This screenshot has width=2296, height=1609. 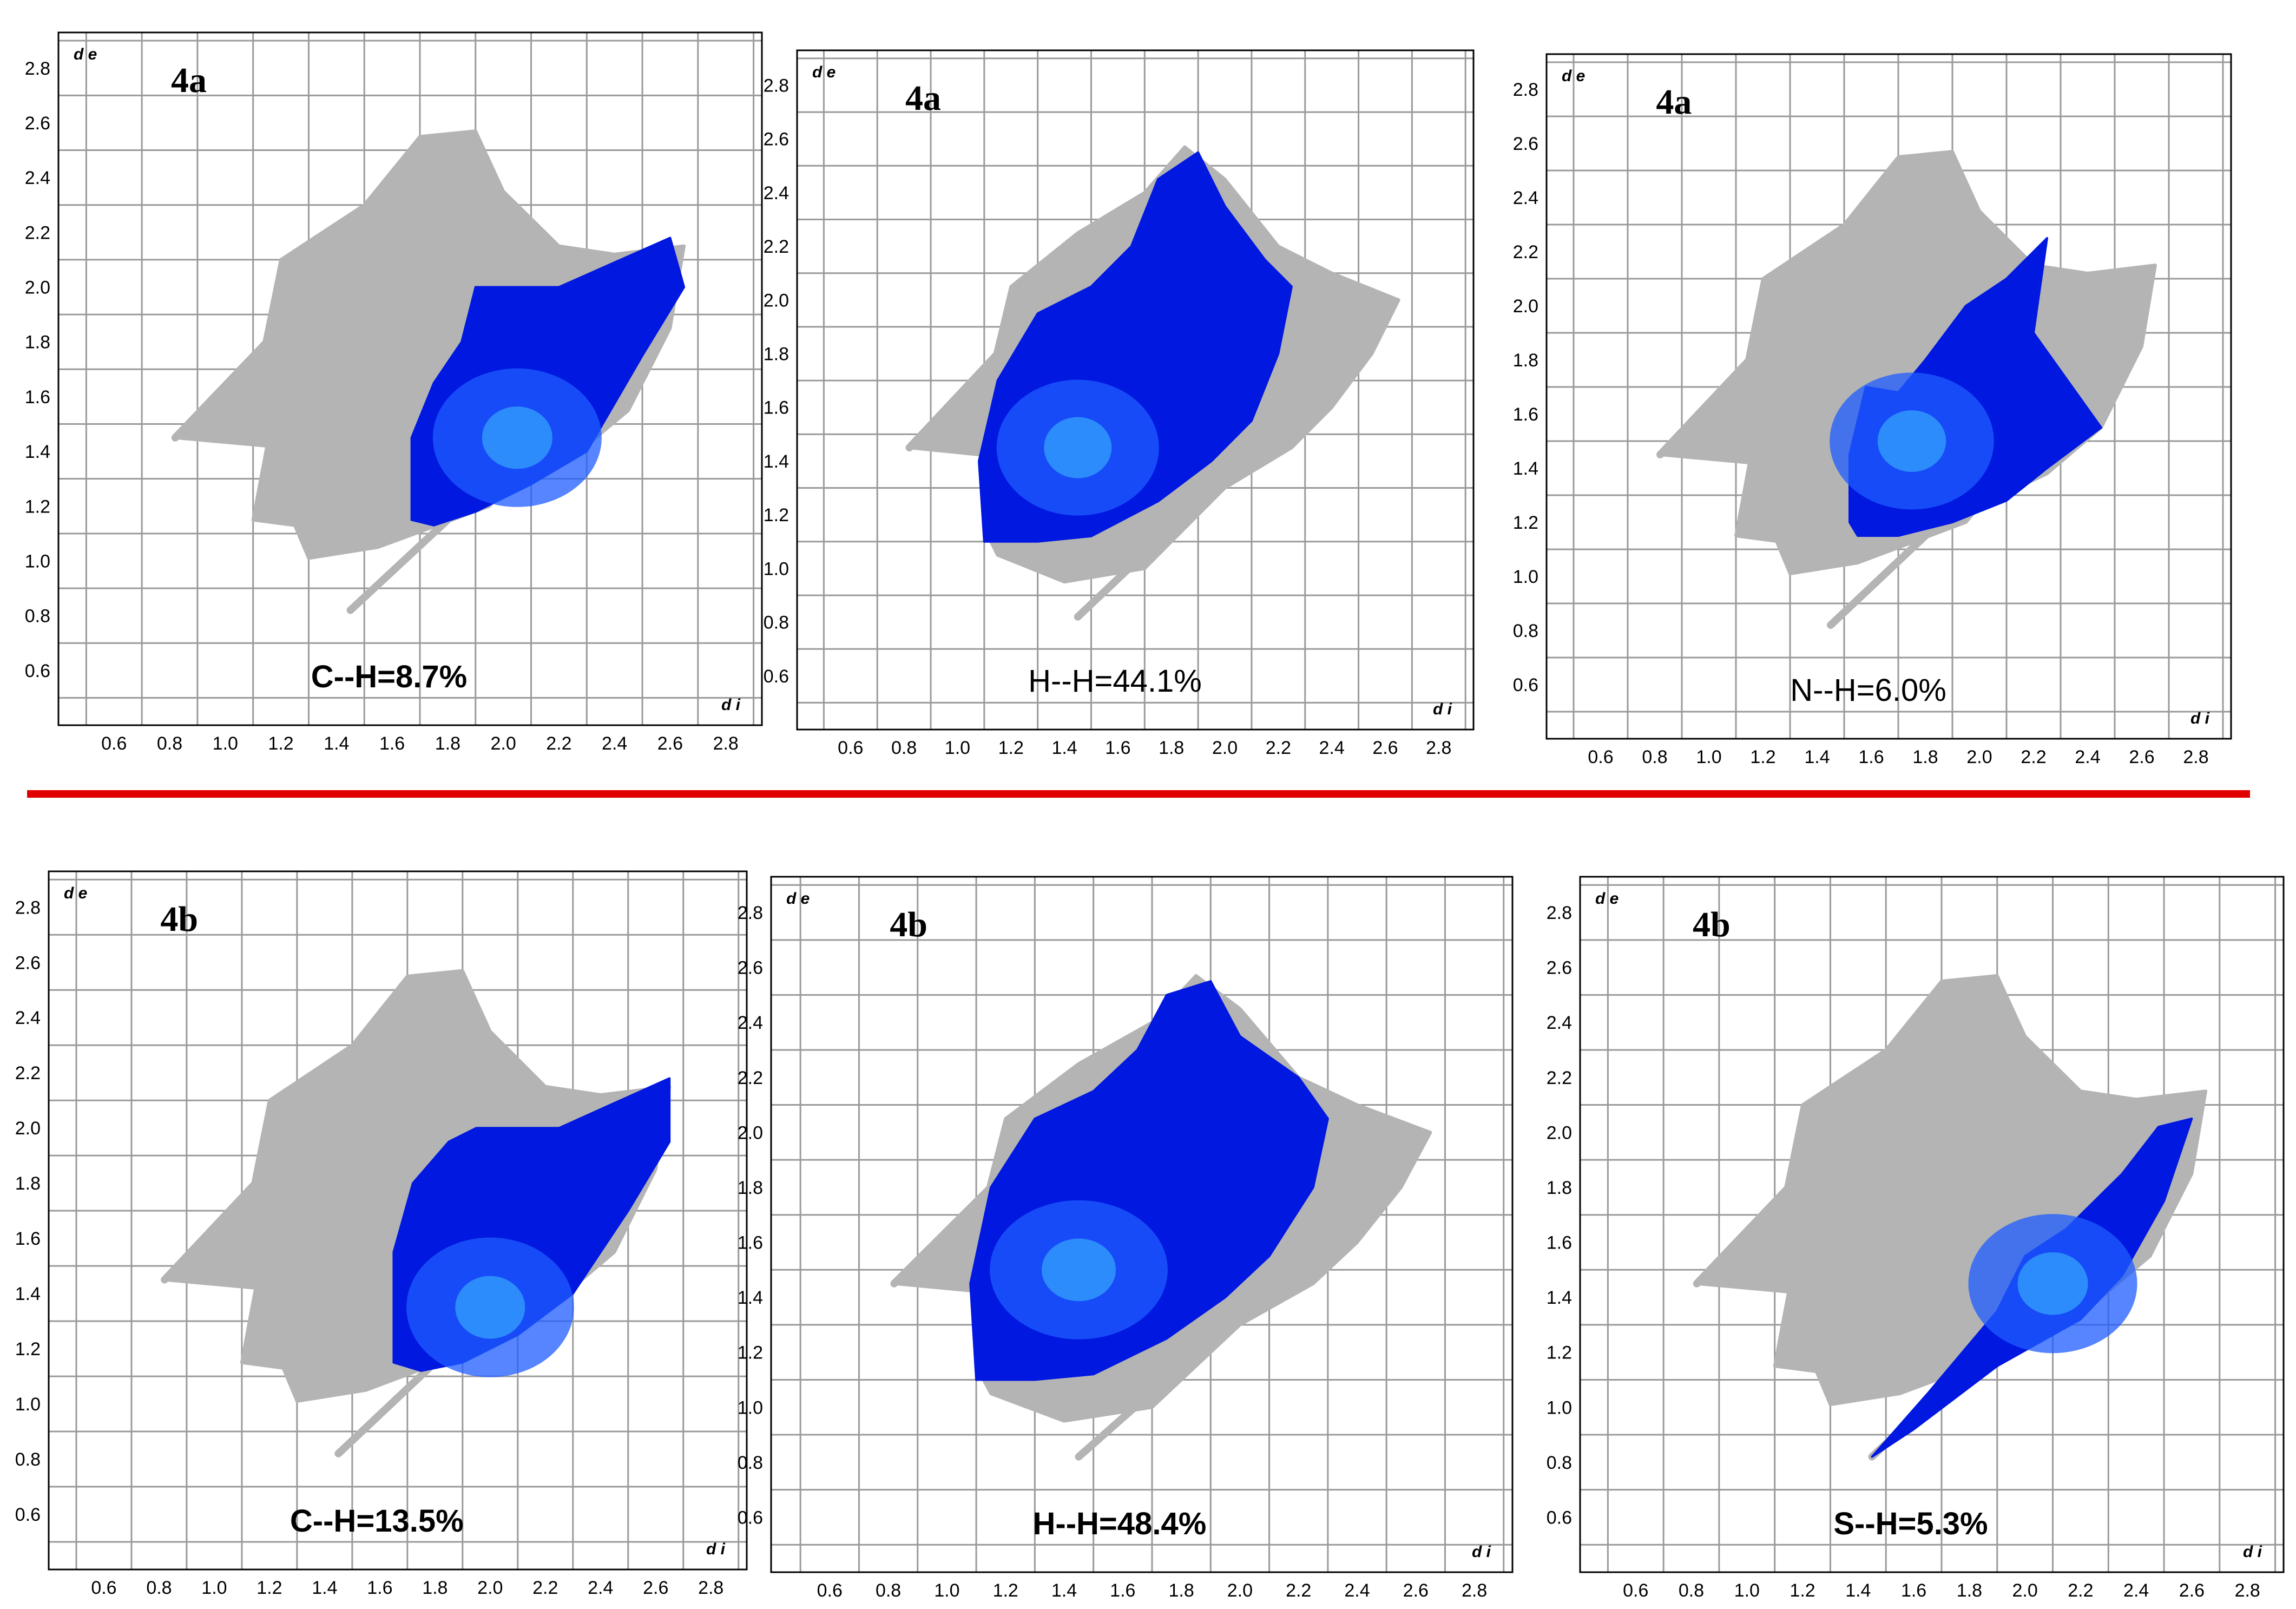 What do you see at coordinates (1910, 1523) in the screenshot?
I see `contribution-label: S--H=5.3%` at bounding box center [1910, 1523].